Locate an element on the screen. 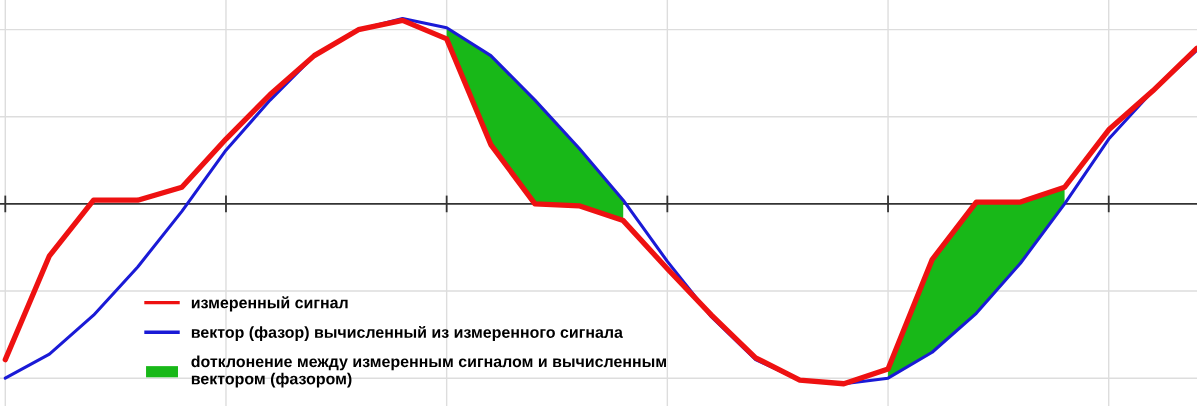  legend-label: dотклонение между измеренным сигналом и вычисленным вектором (фазором) is located at coordinates (428, 371).